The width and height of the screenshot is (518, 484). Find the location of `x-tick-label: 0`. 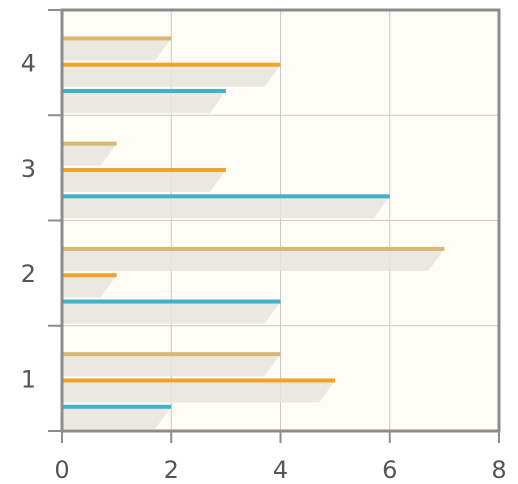

x-tick-label: 0 is located at coordinates (61, 470).